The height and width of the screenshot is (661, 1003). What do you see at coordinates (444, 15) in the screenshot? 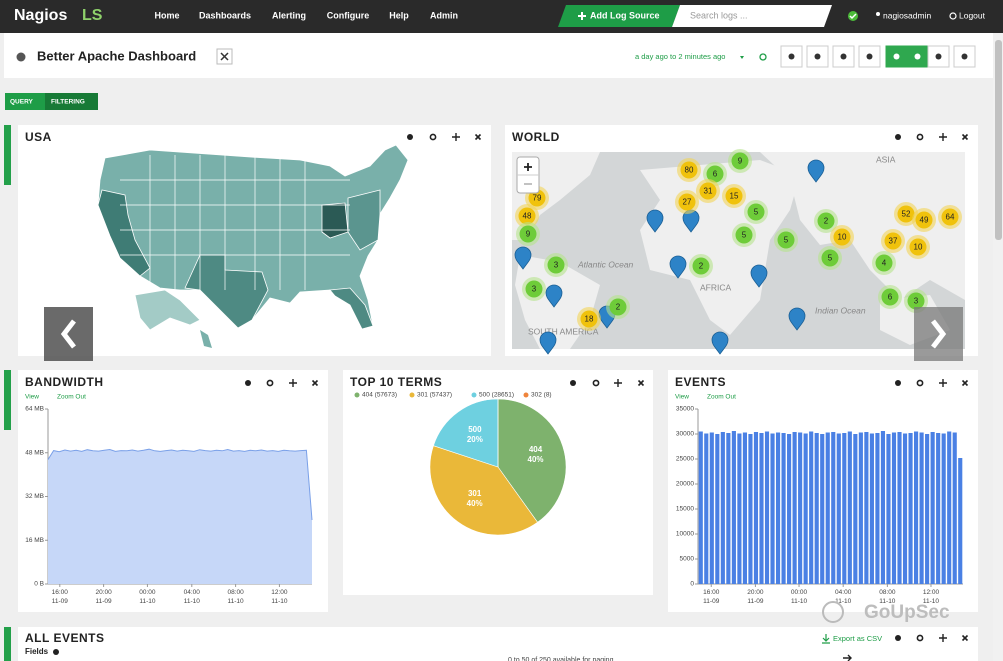
I see `nav-item: Admin` at bounding box center [444, 15].